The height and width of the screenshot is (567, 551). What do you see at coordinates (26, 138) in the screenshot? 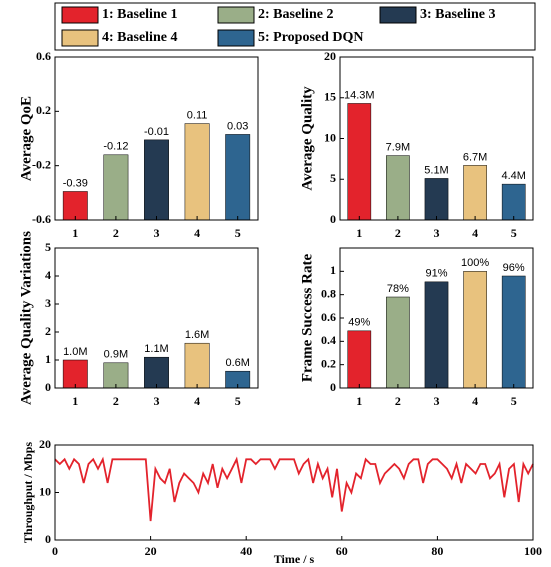
I see `y-axis-label: Average QoE` at bounding box center [26, 138].